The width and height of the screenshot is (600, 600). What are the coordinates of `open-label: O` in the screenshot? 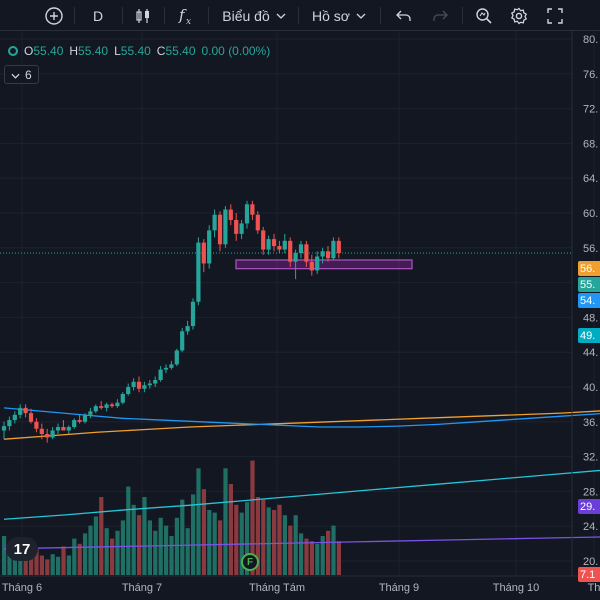 It's located at (29, 51).